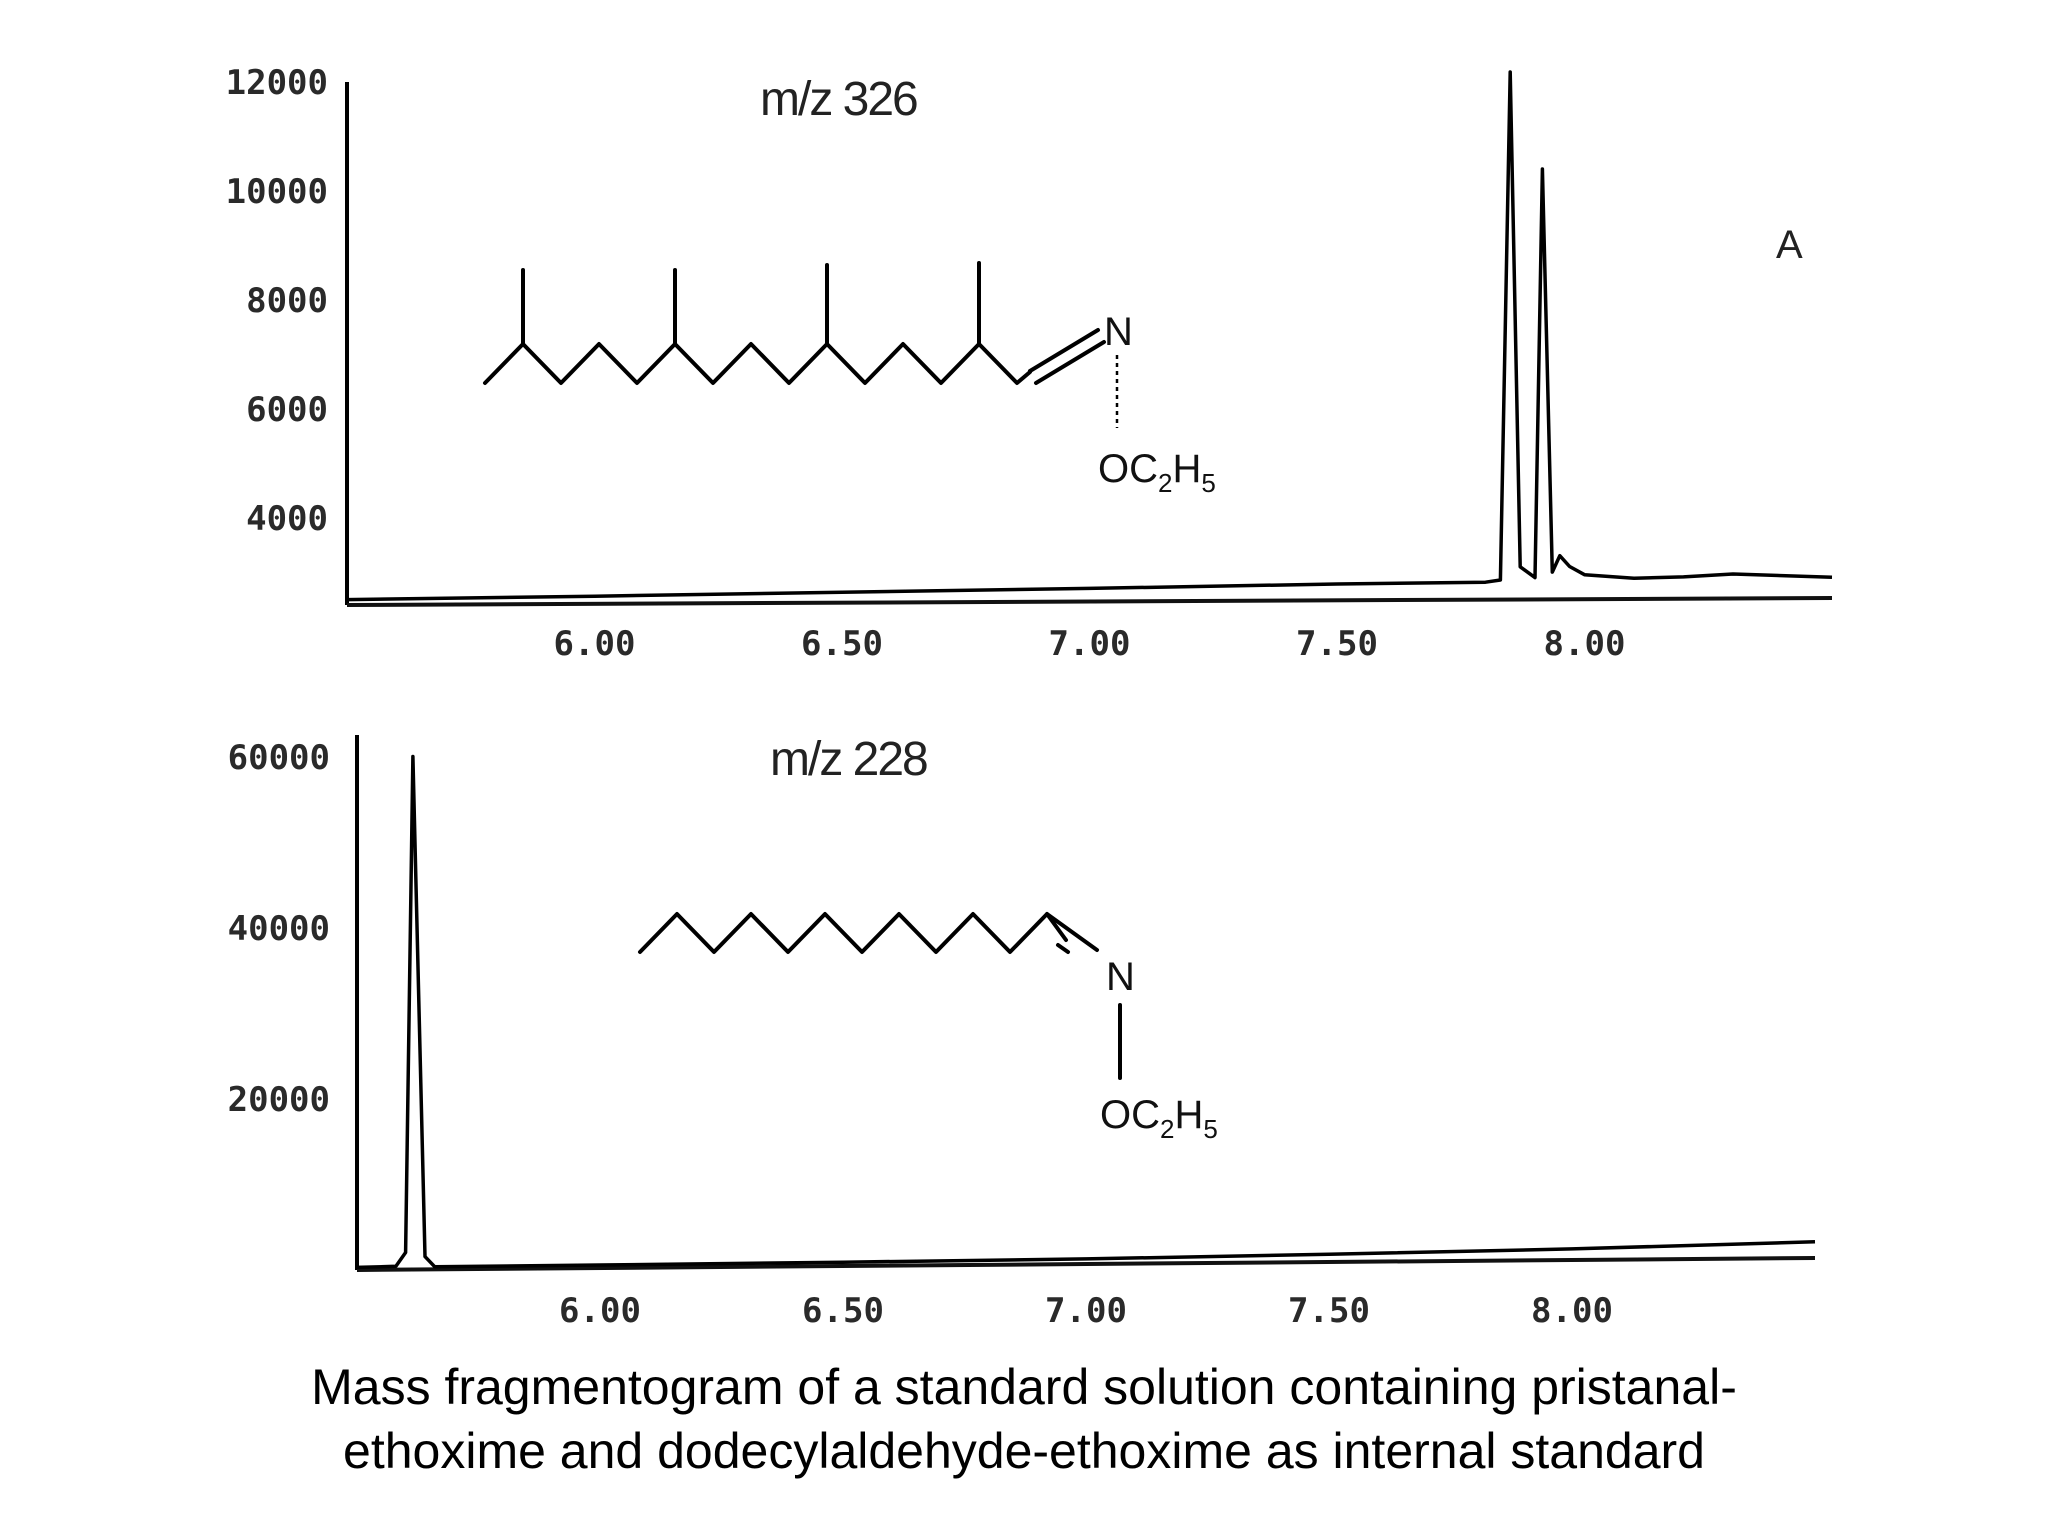 This screenshot has height=1536, width=2048. Describe the element at coordinates (277, 83) in the screenshot. I see `y-tick-label: 12000` at that location.